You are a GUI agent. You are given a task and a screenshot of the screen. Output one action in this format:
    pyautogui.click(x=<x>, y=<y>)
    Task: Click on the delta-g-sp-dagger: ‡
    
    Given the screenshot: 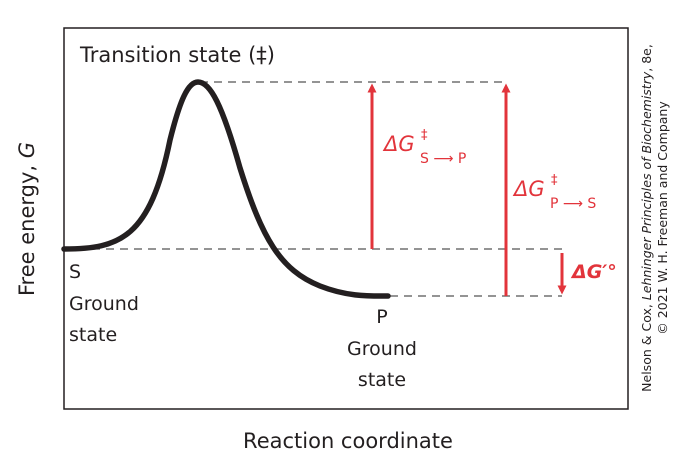 What is the action you would take?
    pyautogui.click(x=424, y=135)
    